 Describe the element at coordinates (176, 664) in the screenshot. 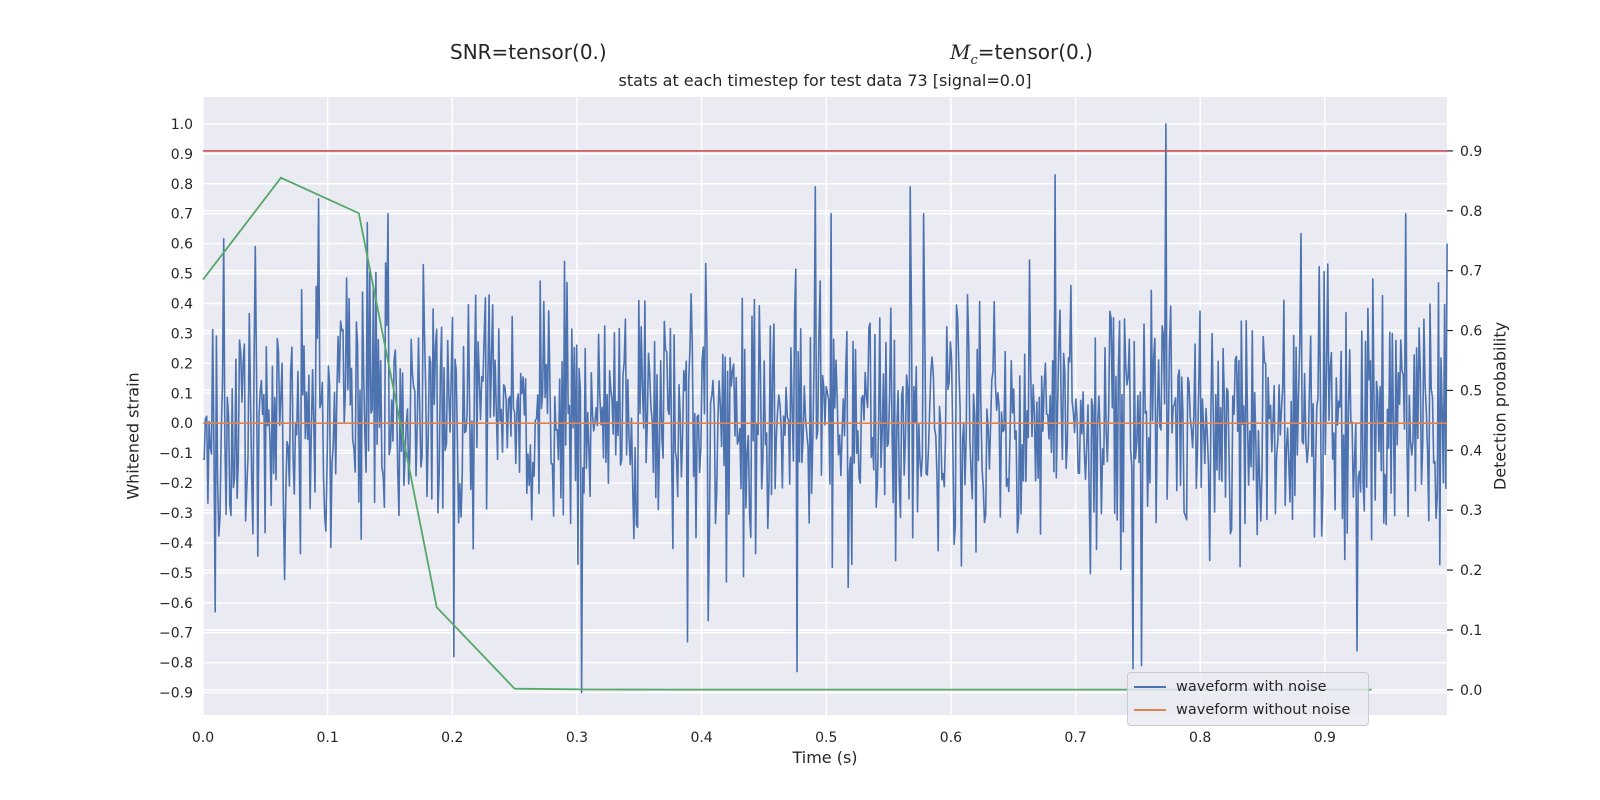

I see `y-tick-label: −0.8` at that location.